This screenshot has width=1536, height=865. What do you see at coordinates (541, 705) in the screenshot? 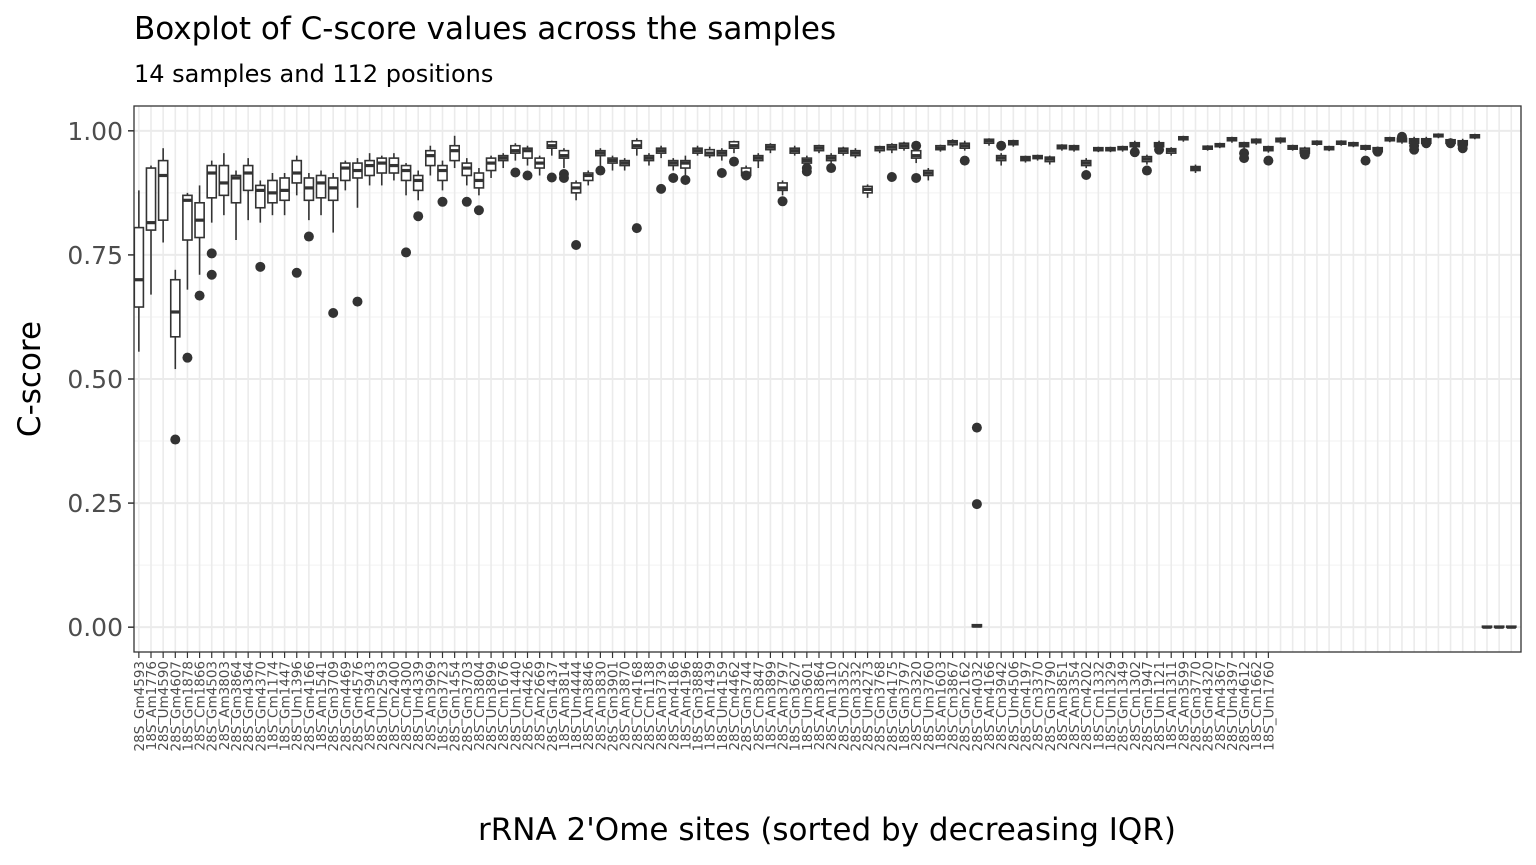
I see `x-tick-label: 28S_Am2669` at bounding box center [541, 705].